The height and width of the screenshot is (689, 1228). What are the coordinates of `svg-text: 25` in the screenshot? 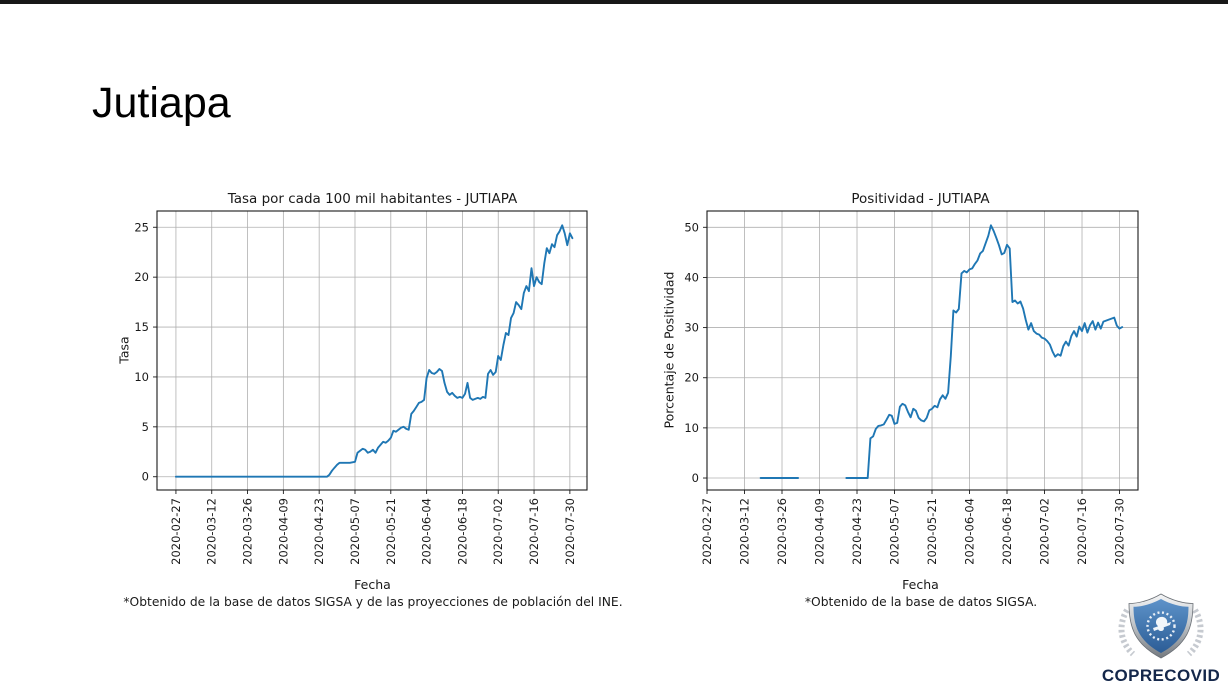 It's located at (141, 227).